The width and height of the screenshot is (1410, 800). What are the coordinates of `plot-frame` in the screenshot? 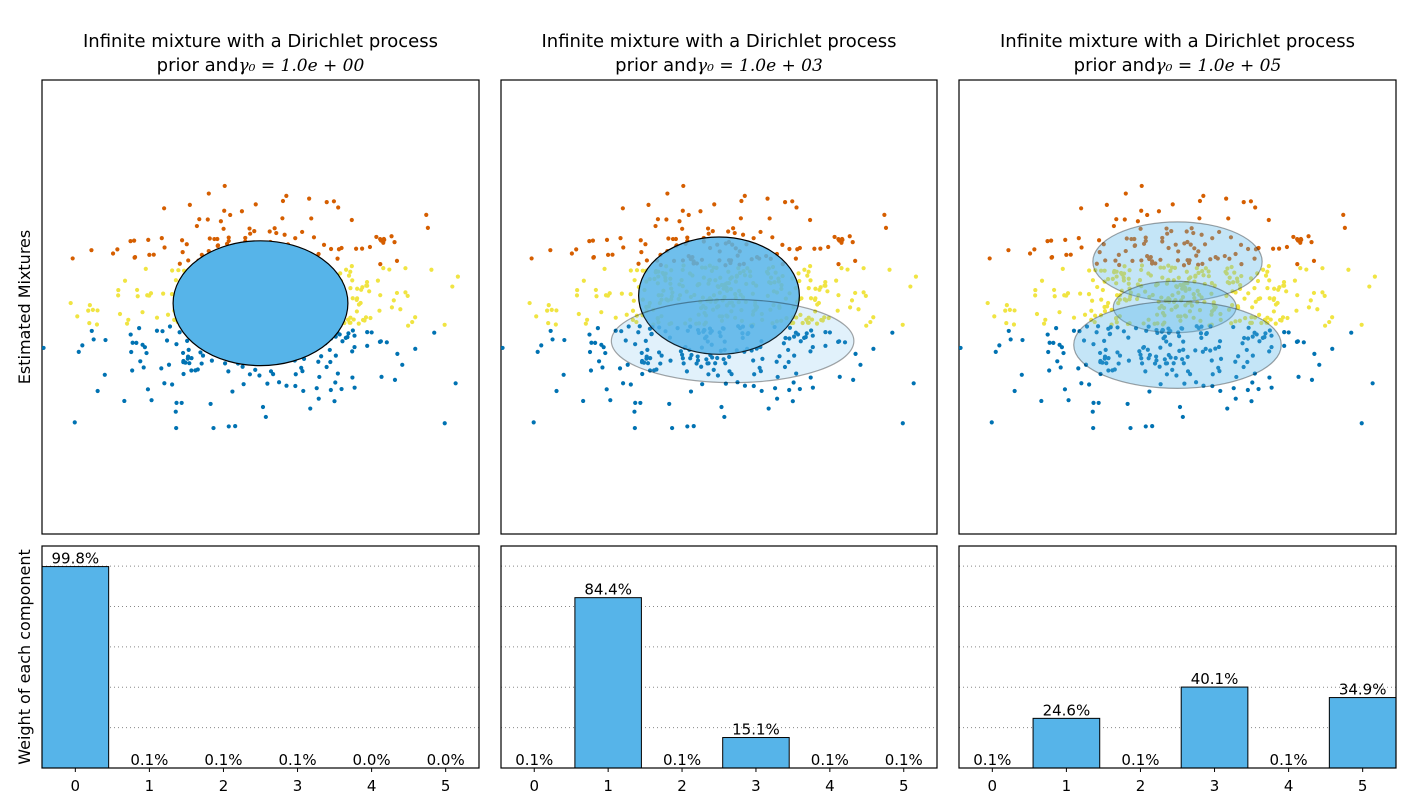 It's located at (260, 657).